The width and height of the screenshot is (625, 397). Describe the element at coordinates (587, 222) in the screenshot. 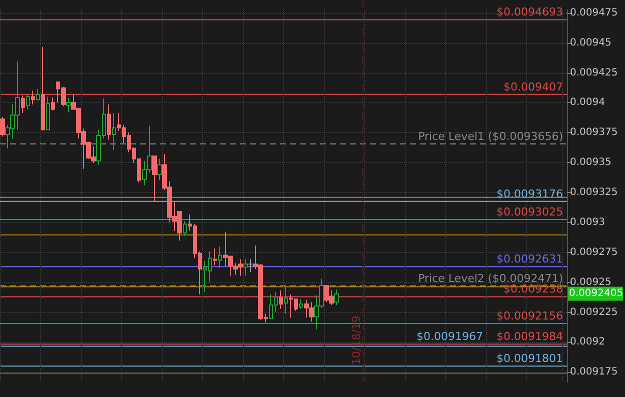

I see `y-tick-label: 0.0093` at that location.